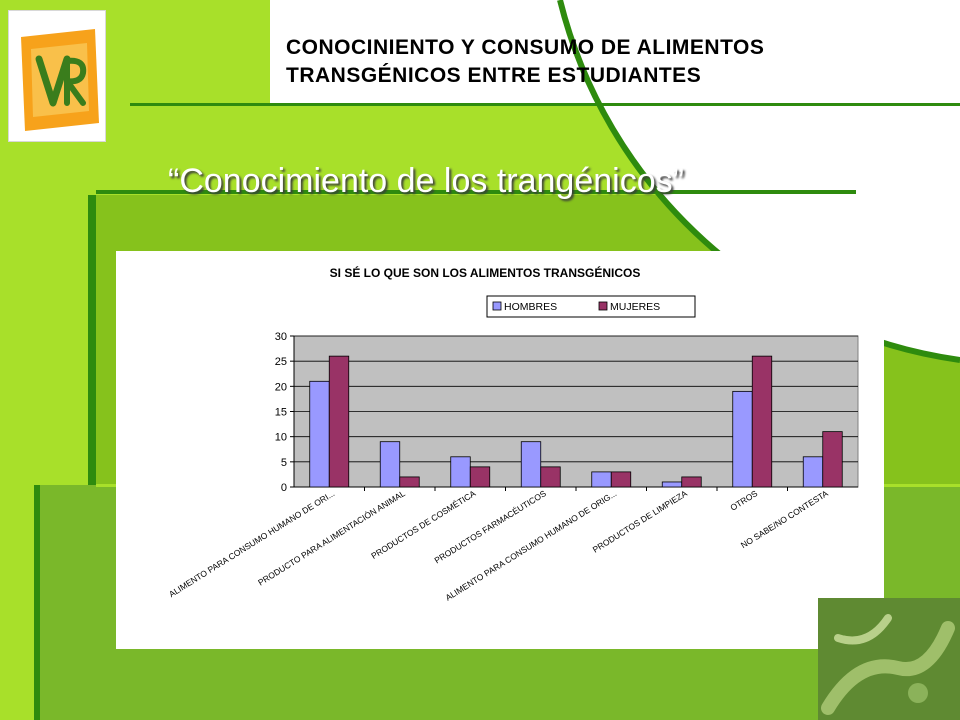 This screenshot has width=960, height=720. I want to click on legend-label-hombres: HOMBRES, so click(530, 307).